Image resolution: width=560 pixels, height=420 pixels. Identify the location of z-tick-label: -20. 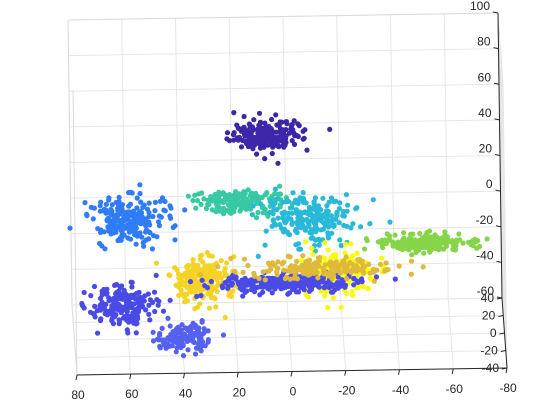
(485, 220).